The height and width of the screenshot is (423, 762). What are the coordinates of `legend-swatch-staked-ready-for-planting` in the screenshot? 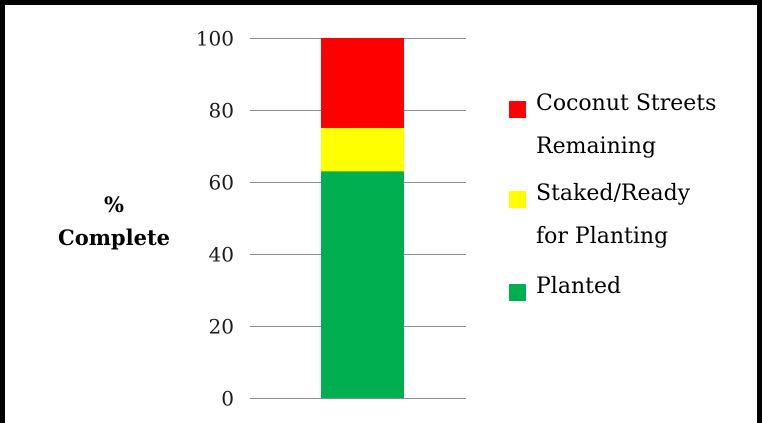 It's located at (517, 199).